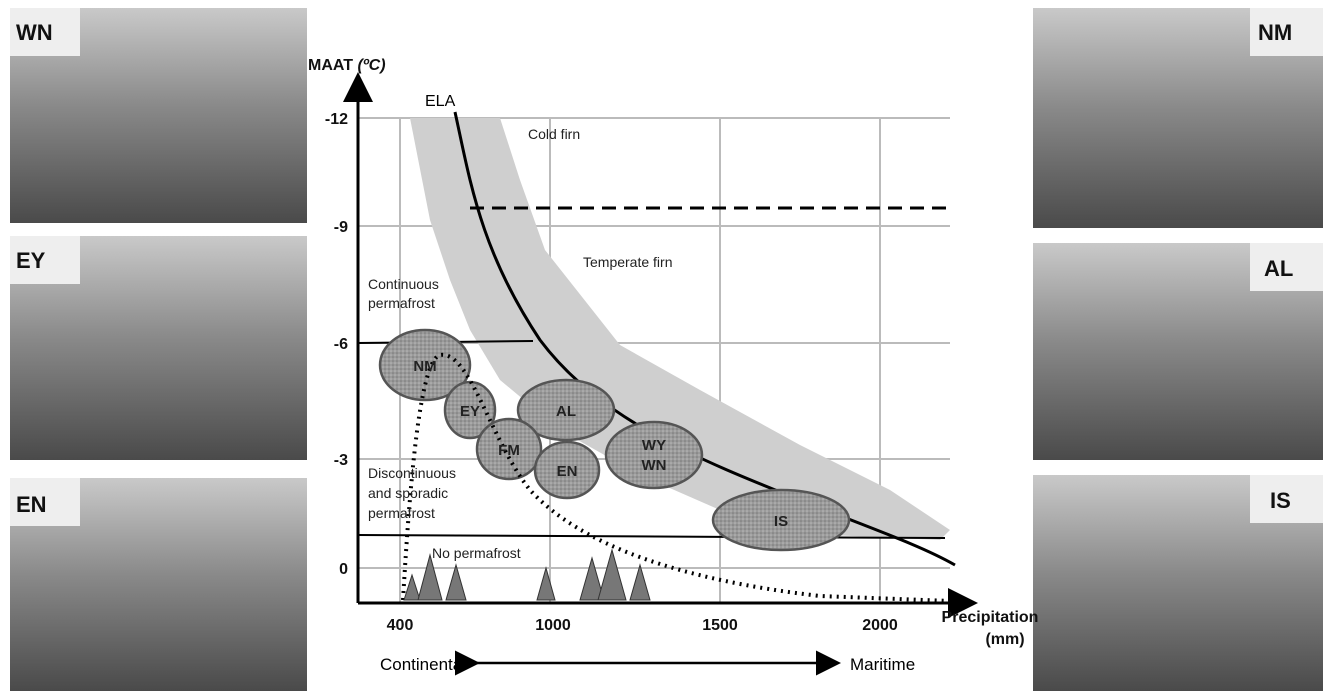  Describe the element at coordinates (403, 284) in the screenshot. I see `zone-label: Continuous` at that location.